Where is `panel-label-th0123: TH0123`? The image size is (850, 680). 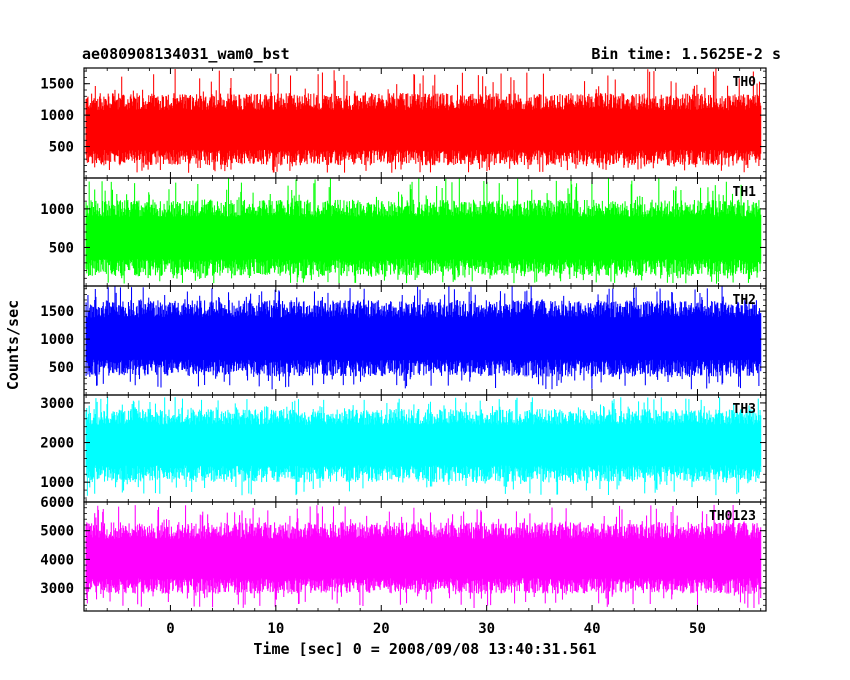
panel-label-th0123: TH0123 is located at coordinates (732, 516).